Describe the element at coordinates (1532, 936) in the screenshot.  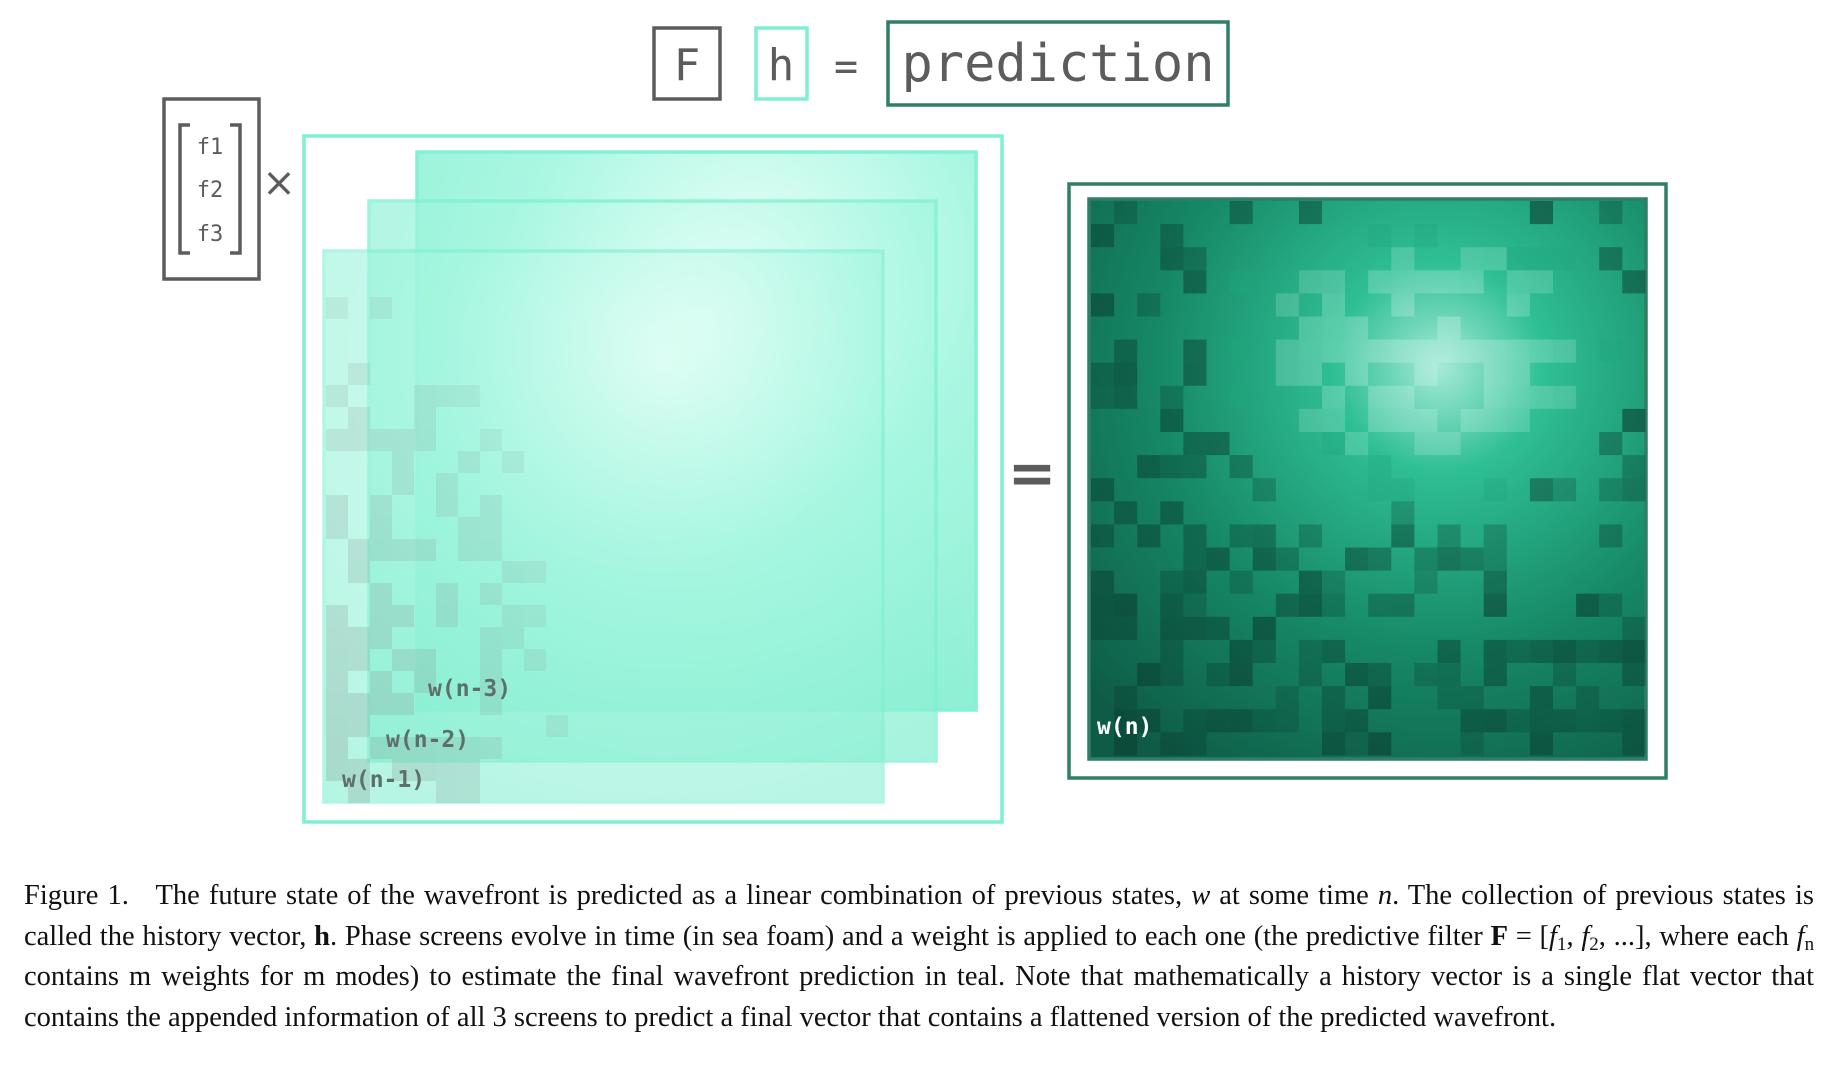
I see `caption-text-5: = [` at that location.